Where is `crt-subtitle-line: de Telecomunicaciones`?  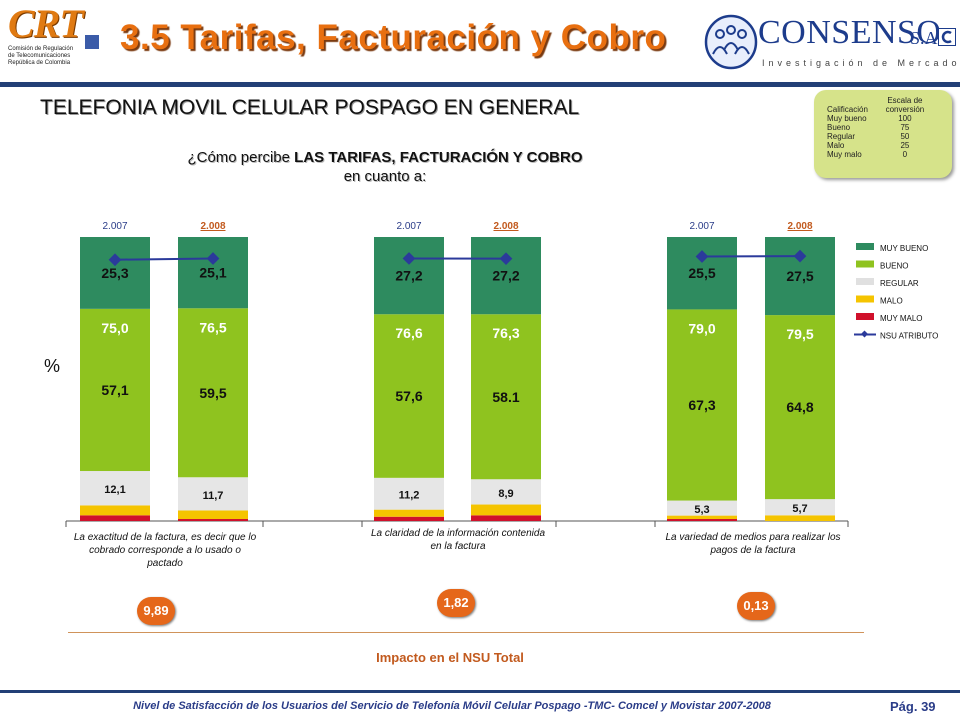 crt-subtitle-line: de Telecomunicaciones is located at coordinates (39, 56).